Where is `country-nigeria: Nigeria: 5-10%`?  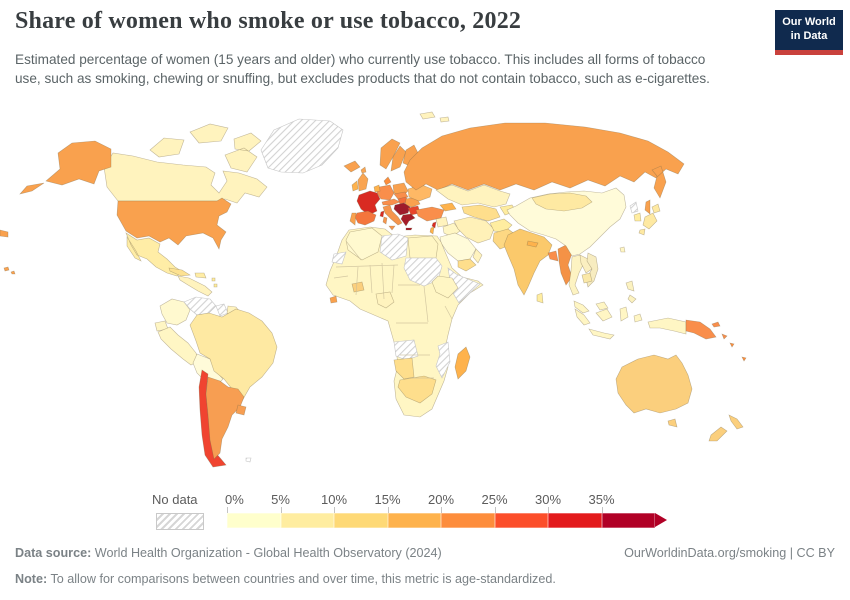
country-nigeria: Nigeria: 5-10% is located at coordinates (385, 300).